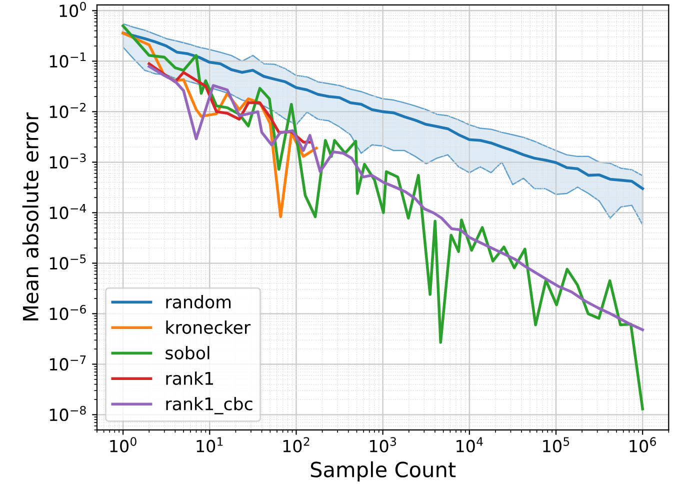 This screenshot has height=493, width=683. Describe the element at coordinates (209, 405) in the screenshot. I see `legend-label: rank1_cbc` at that location.